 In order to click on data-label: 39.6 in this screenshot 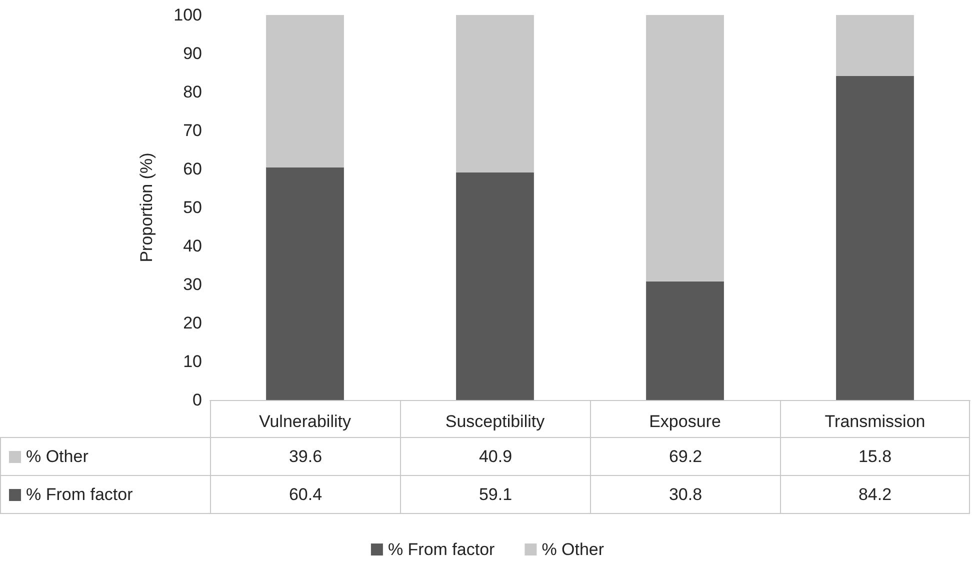, I will do `click(305, 457)`.